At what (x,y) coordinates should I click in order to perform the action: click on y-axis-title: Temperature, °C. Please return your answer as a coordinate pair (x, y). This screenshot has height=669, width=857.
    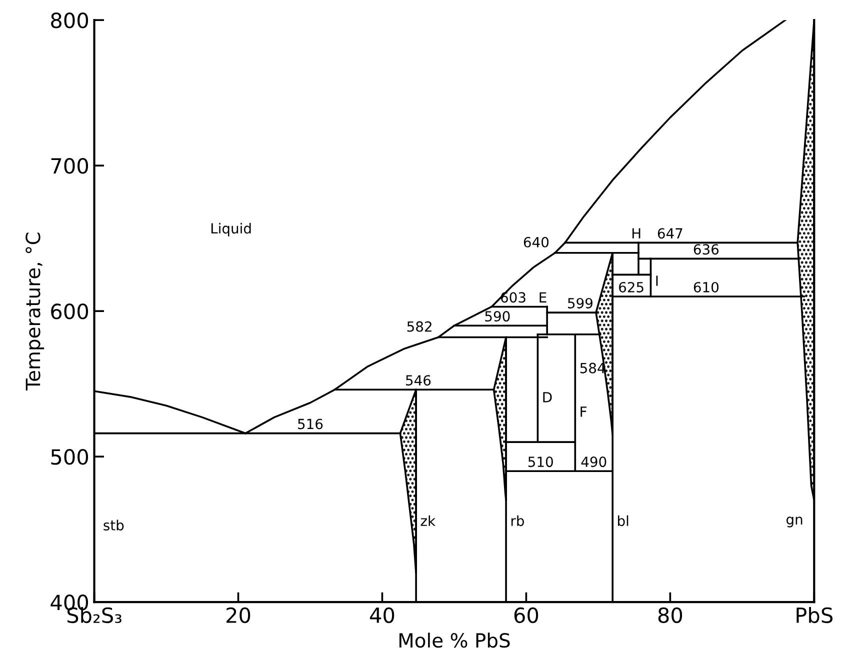
    Looking at the image, I should click on (35, 311).